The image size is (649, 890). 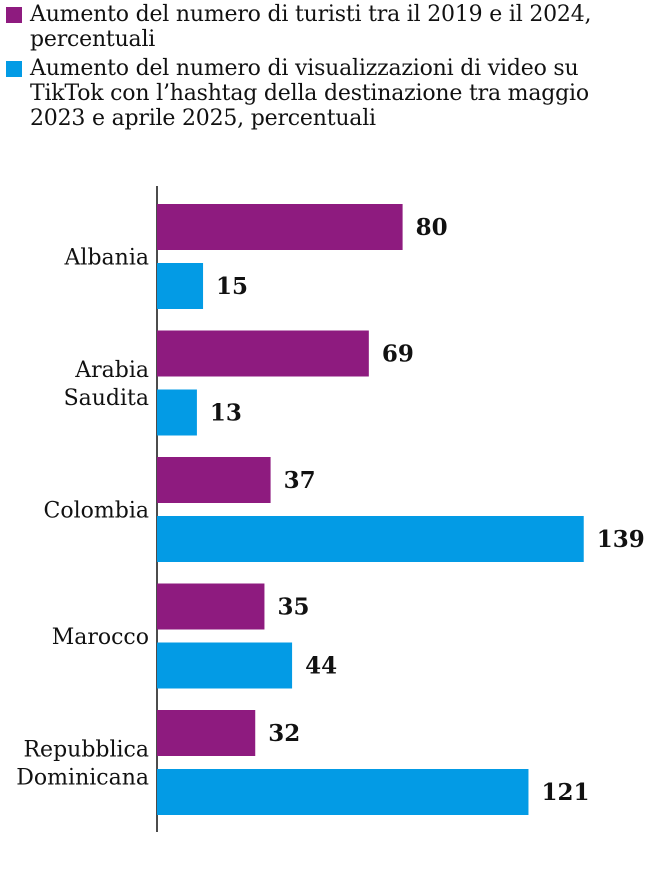 What do you see at coordinates (293, 607) in the screenshot?
I see `data-label: 35` at bounding box center [293, 607].